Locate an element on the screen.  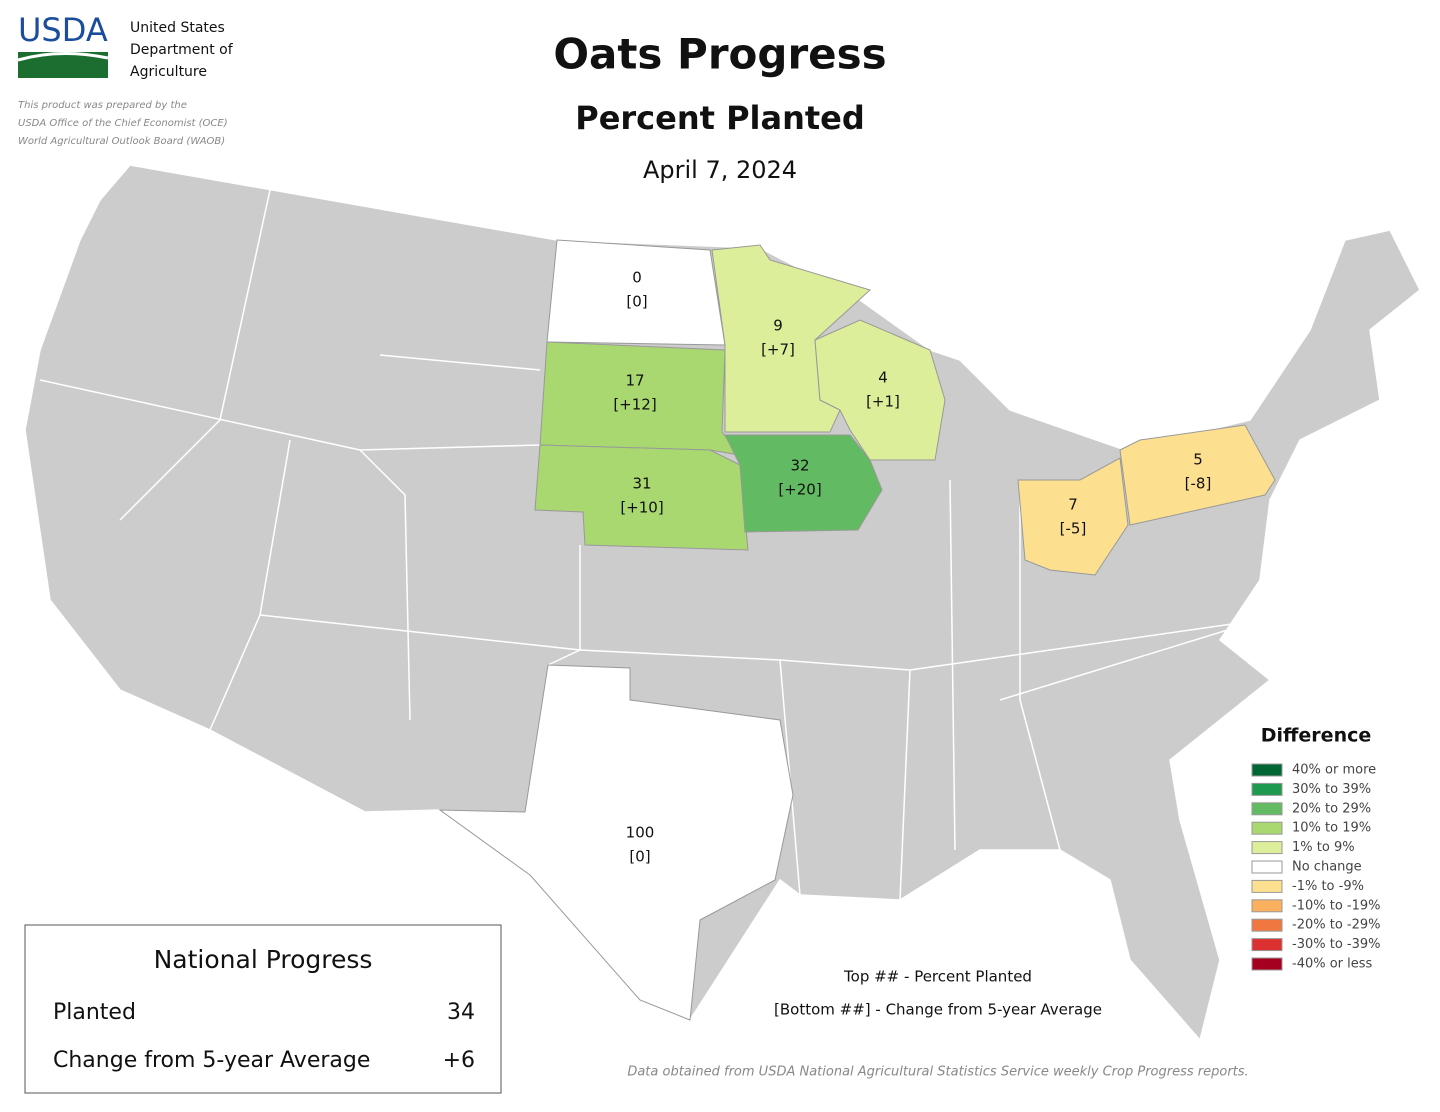
logo: USDA is located at coordinates (63, 30).